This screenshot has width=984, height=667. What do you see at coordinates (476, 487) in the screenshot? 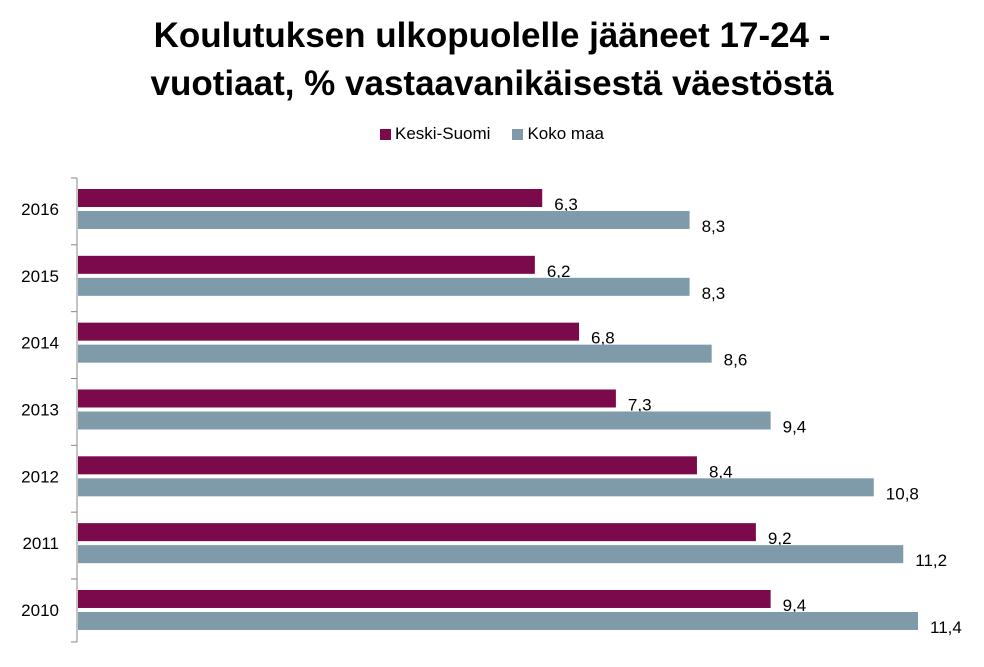
I see `bar-koko-maa-2012` at bounding box center [476, 487].